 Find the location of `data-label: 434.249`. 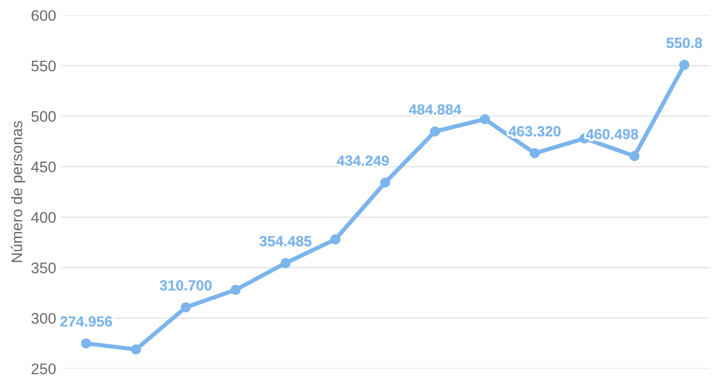

data-label: 434.249 is located at coordinates (362, 160).